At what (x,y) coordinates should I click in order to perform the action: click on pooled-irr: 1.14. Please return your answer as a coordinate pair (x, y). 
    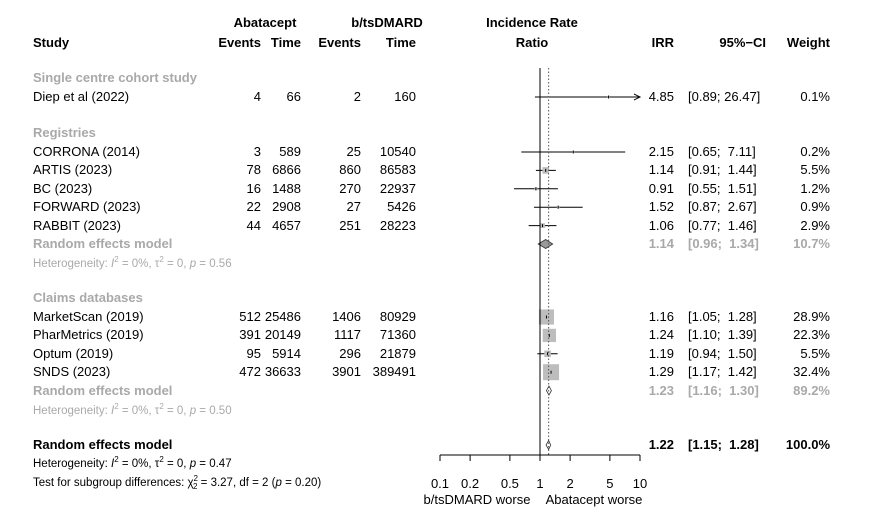
    Looking at the image, I should click on (661, 243).